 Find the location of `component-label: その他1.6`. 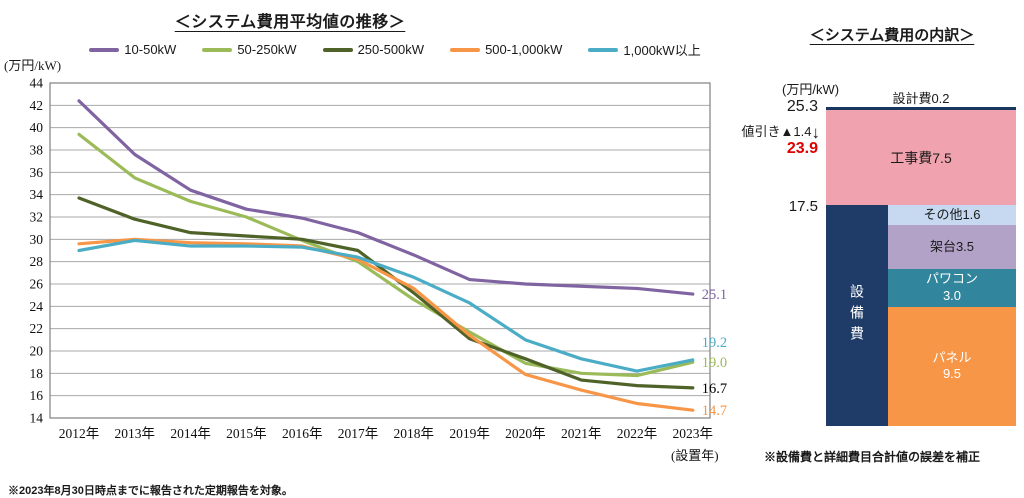

component-label: その他1.6 is located at coordinates (952, 214).